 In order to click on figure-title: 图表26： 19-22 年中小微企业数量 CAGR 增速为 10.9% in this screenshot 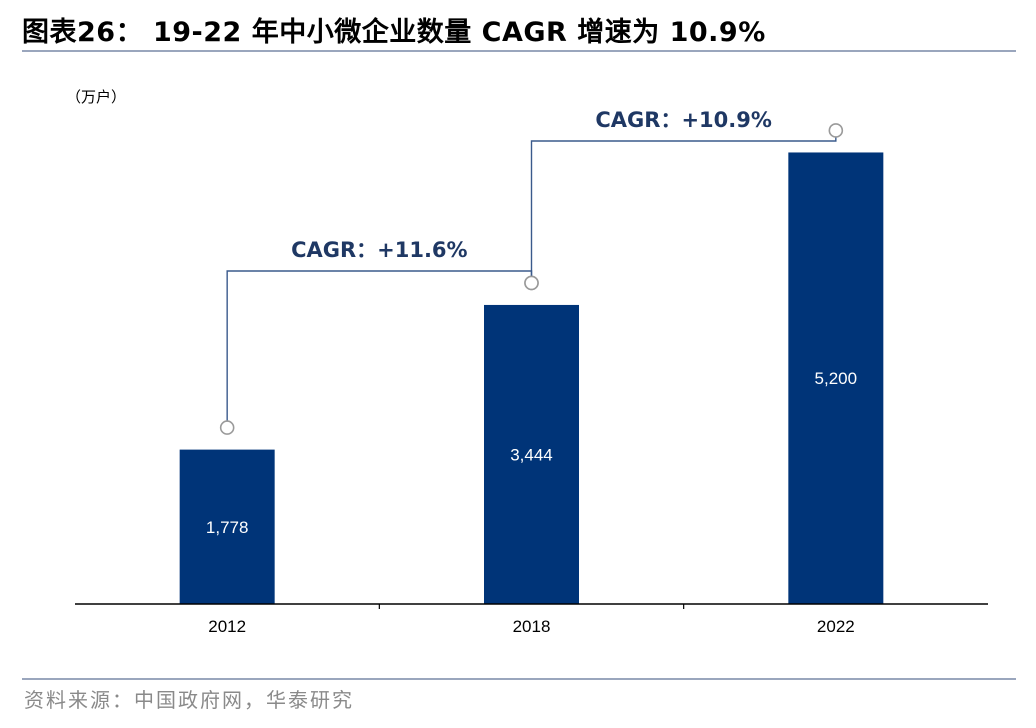, I will do `click(394, 32)`.